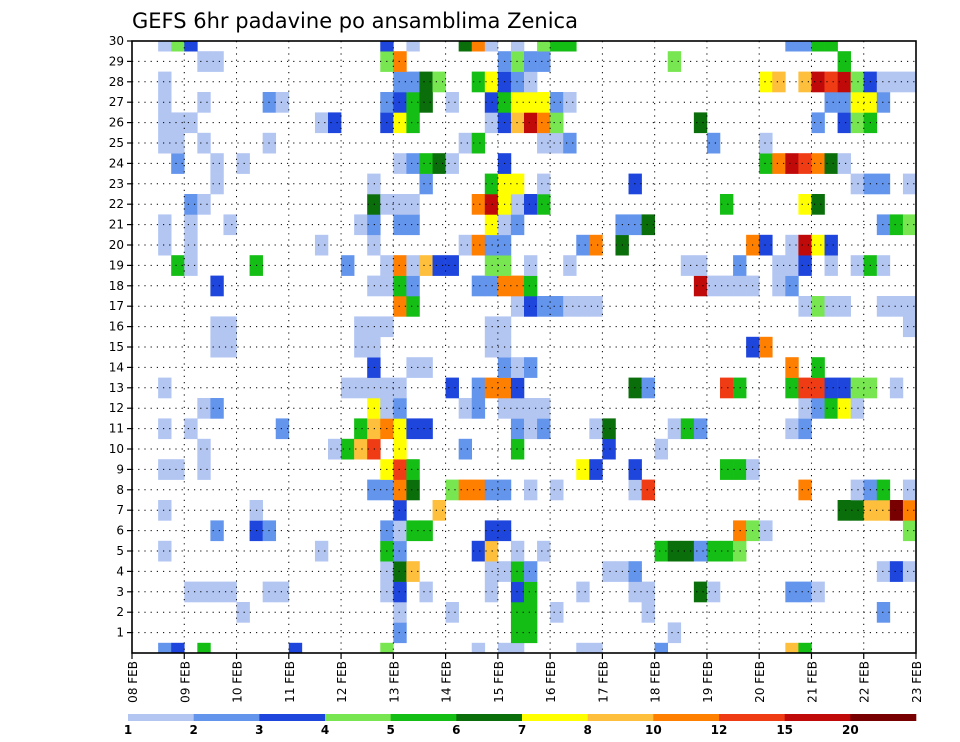  What do you see at coordinates (116, 184) in the screenshot?
I see `y-tick-label: 23` at bounding box center [116, 184].